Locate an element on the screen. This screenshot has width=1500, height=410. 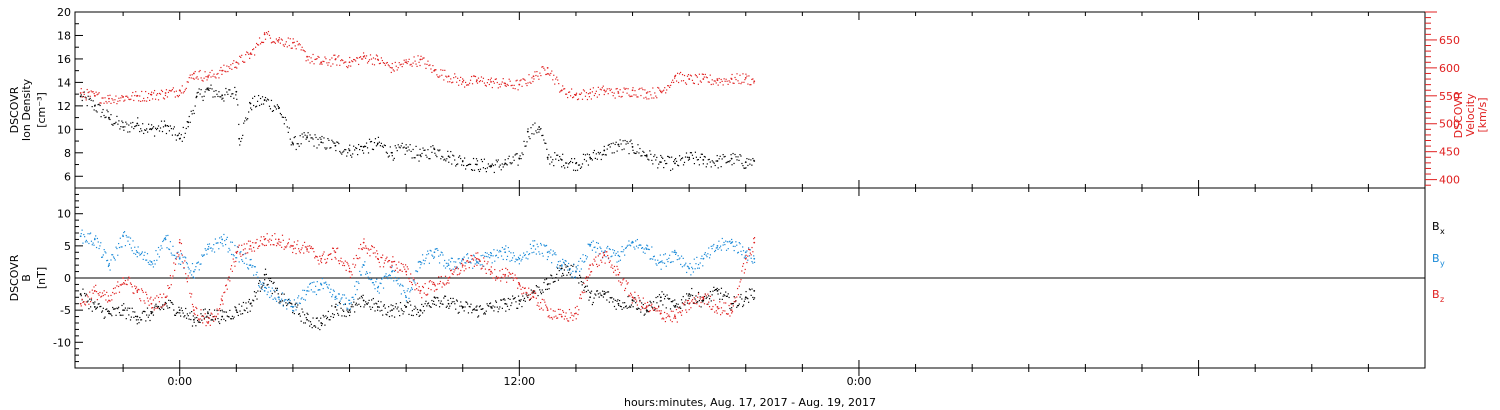
top-series-1-point is located at coordinates (293, 42).